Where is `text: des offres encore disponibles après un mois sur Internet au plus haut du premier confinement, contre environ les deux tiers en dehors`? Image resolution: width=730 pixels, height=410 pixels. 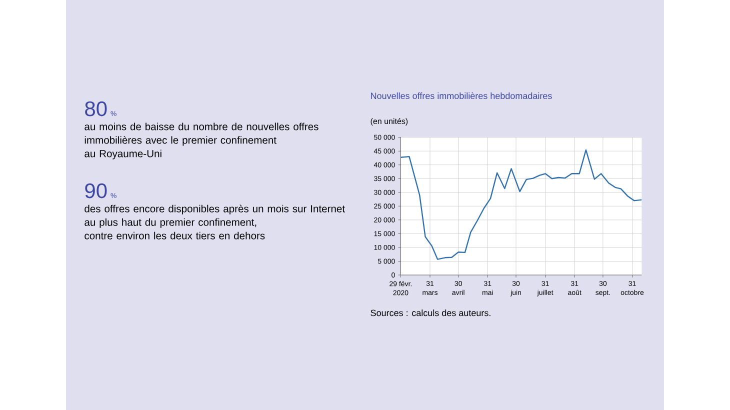
text: des offres encore disponibles après un mois sur Internet au plus haut du premier confinement, contre environ les deux tiers en dehors is located at coordinates (214, 222).